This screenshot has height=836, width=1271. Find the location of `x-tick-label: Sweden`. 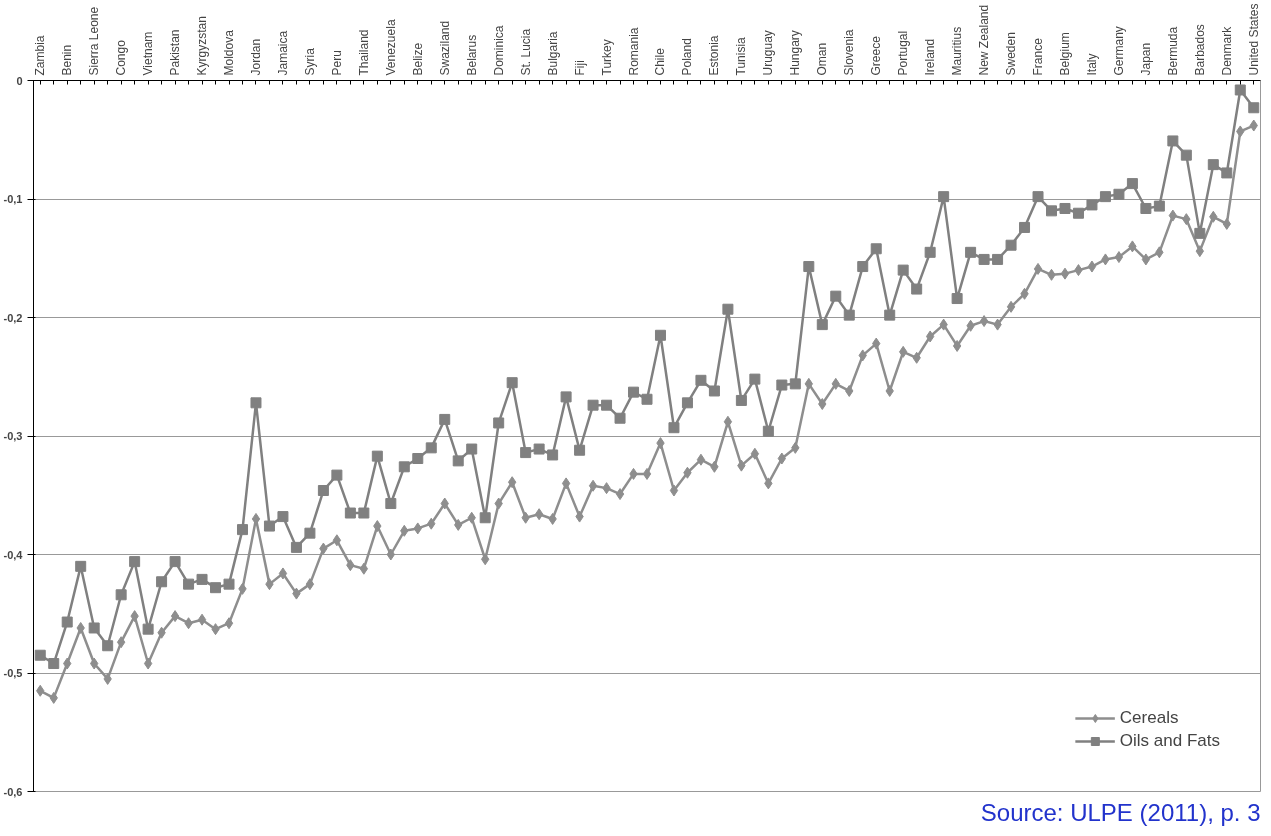

x-tick-label: Sweden is located at coordinates (1011, 54).